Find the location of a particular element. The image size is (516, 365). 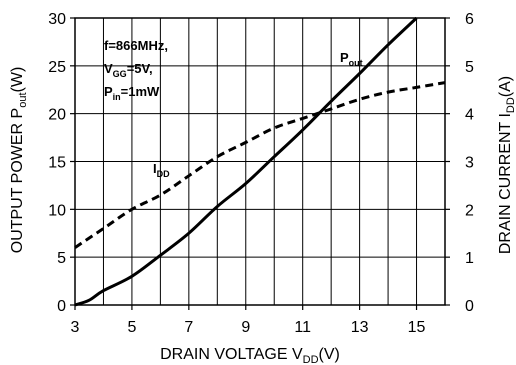

y-right-tick-label: 1 is located at coordinates (469, 258).